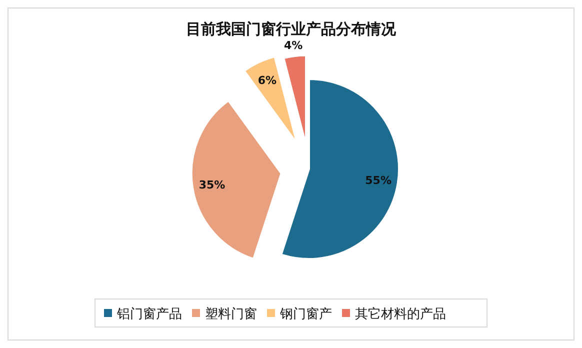  Describe the element at coordinates (378, 180) in the screenshot. I see `data-label: 55%` at that location.